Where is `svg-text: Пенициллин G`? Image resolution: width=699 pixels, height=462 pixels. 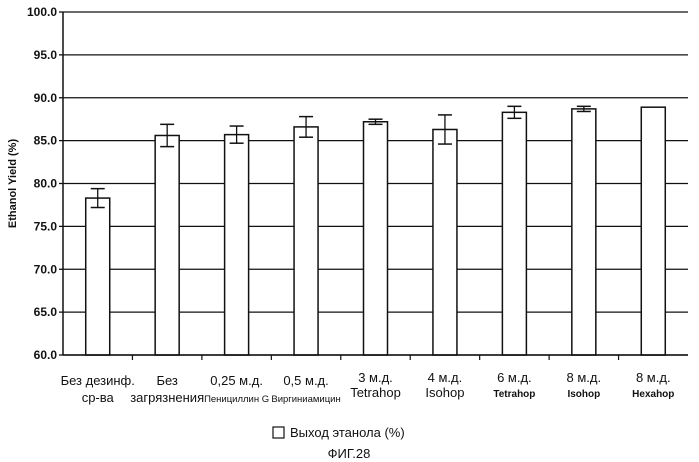
svg-text: Пенициллин G is located at coordinates (236, 399).